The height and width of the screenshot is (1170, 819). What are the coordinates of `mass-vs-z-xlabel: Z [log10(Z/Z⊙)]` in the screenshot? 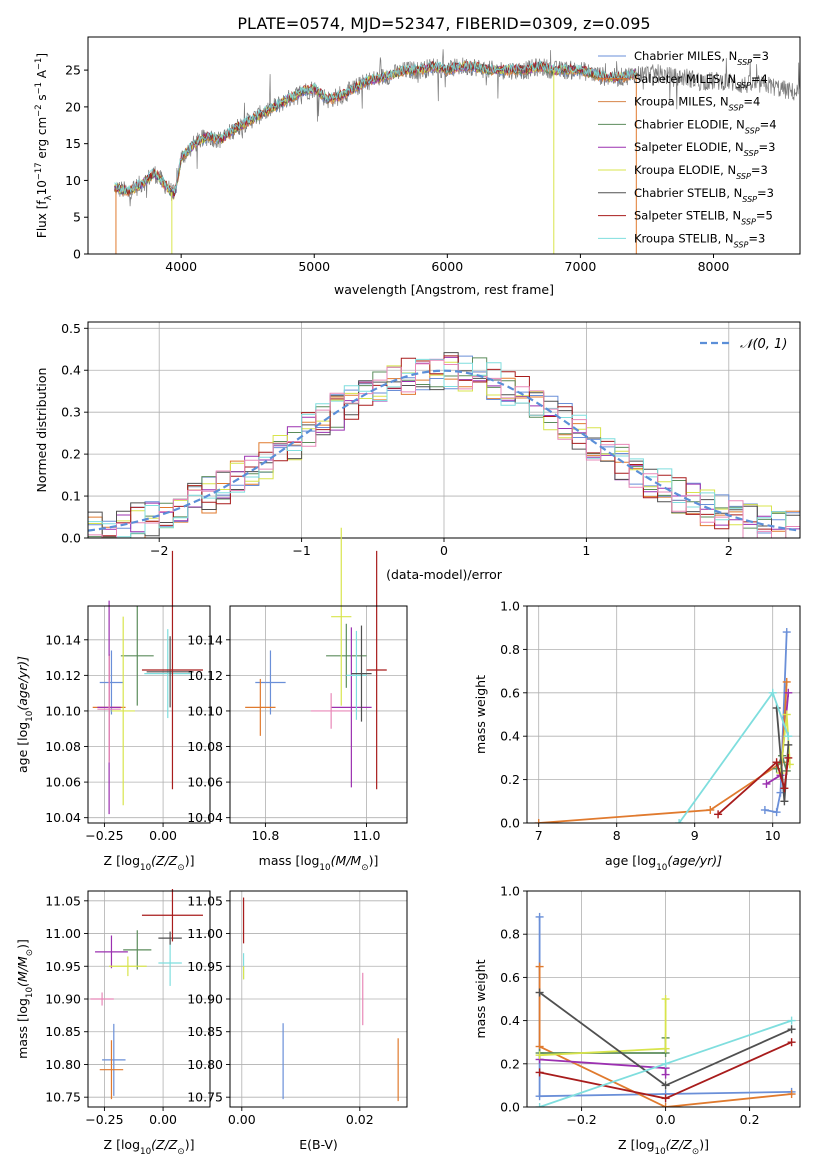 It's located at (149, 1147).